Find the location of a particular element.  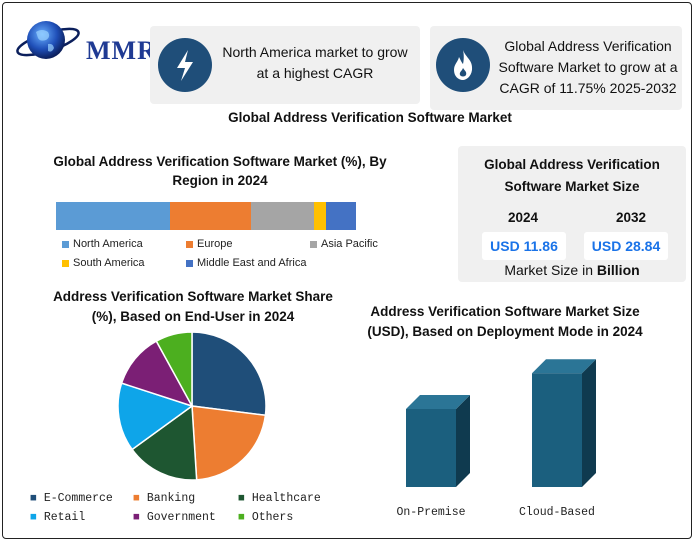

year-2024: 2024 is located at coordinates (523, 217).